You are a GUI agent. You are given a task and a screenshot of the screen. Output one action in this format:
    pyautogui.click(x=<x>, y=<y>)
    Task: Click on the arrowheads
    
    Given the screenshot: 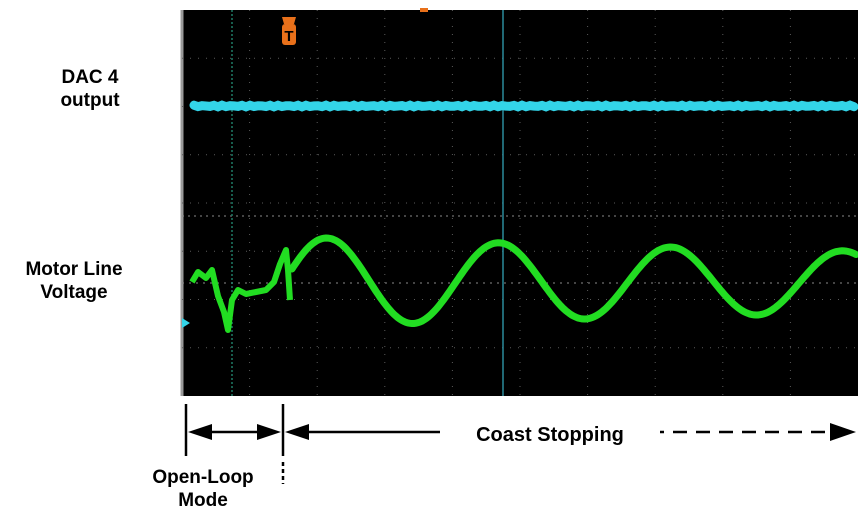 What is the action you would take?
    pyautogui.click(x=522, y=432)
    